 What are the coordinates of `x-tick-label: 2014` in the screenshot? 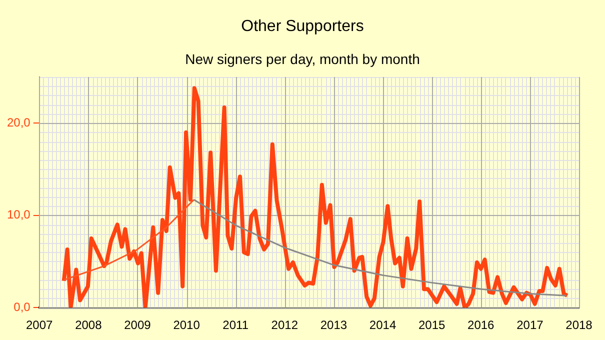 It's located at (382, 325).